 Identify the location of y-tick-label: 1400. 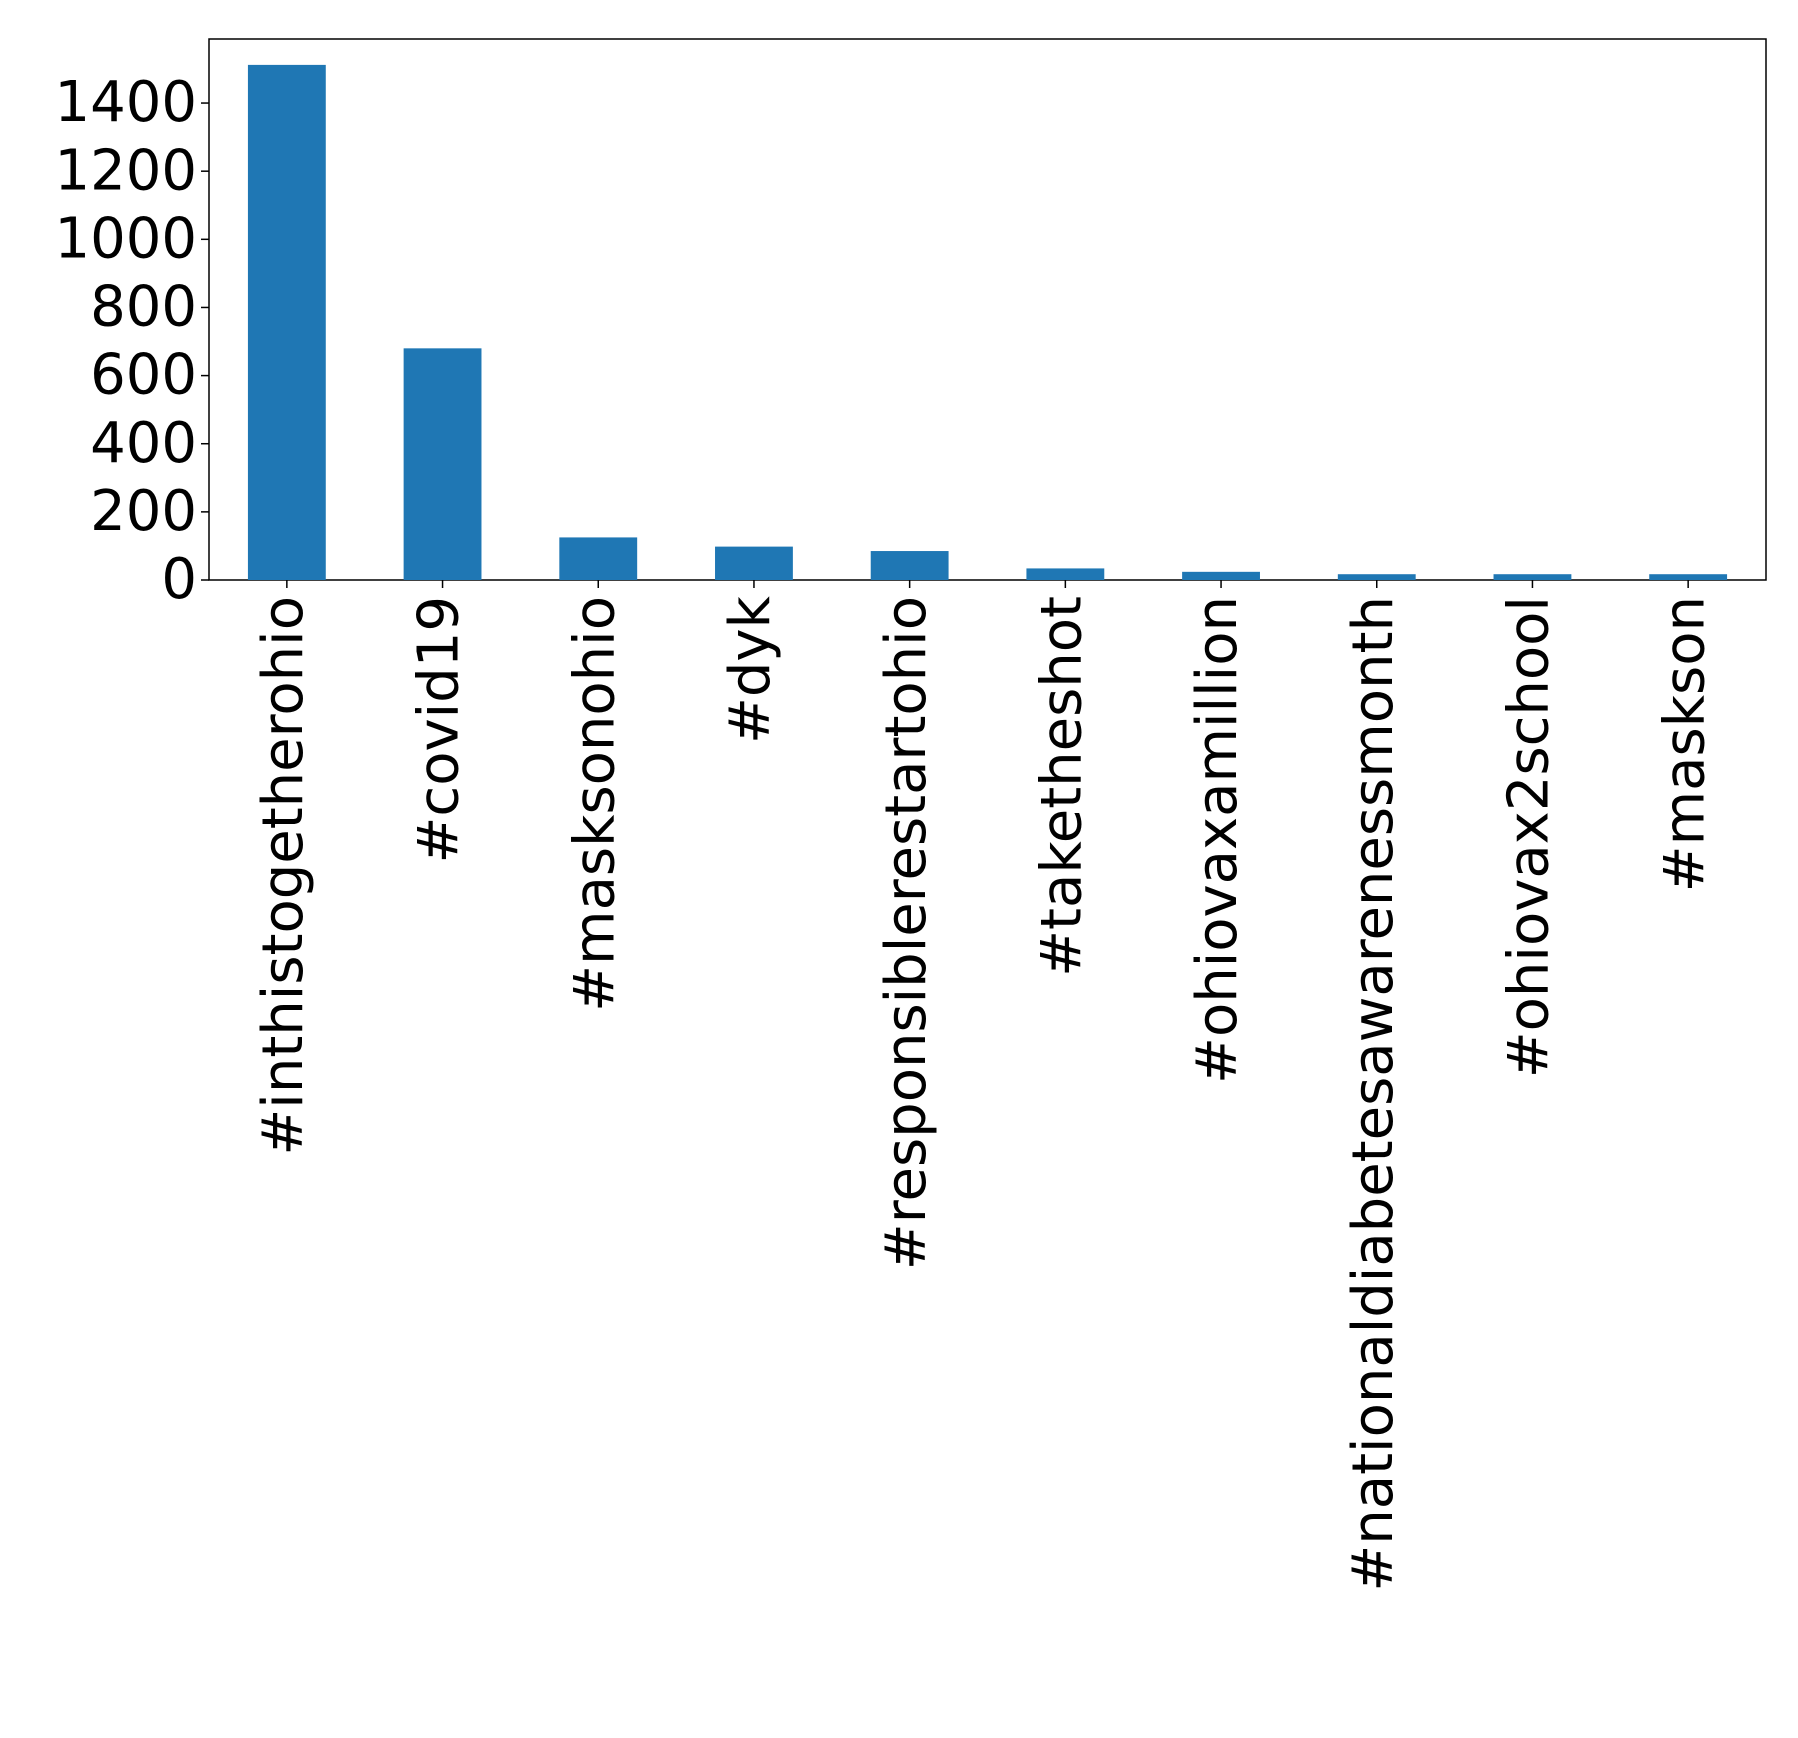
(125, 102).